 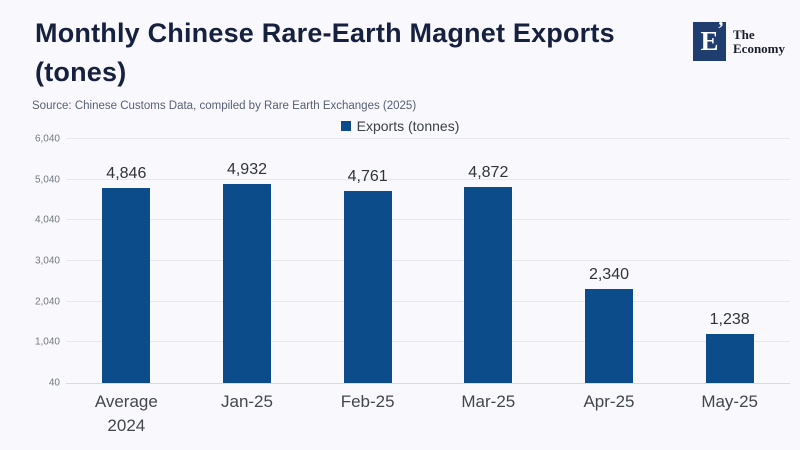 I want to click on logo-e-letter: E, so click(x=709, y=41).